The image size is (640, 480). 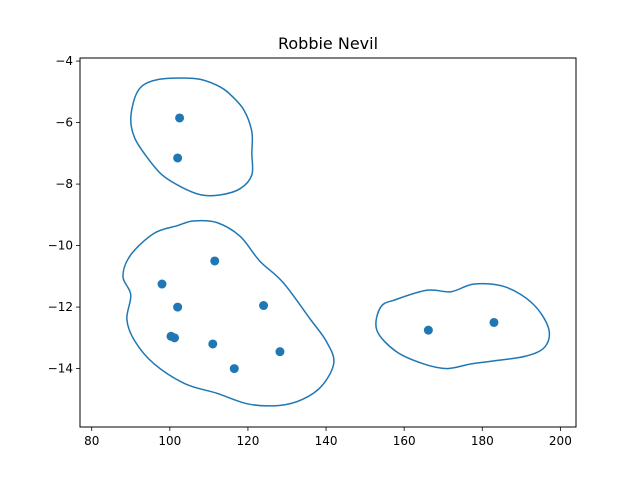 I want to click on x-tick-label: 140, so click(x=326, y=441).